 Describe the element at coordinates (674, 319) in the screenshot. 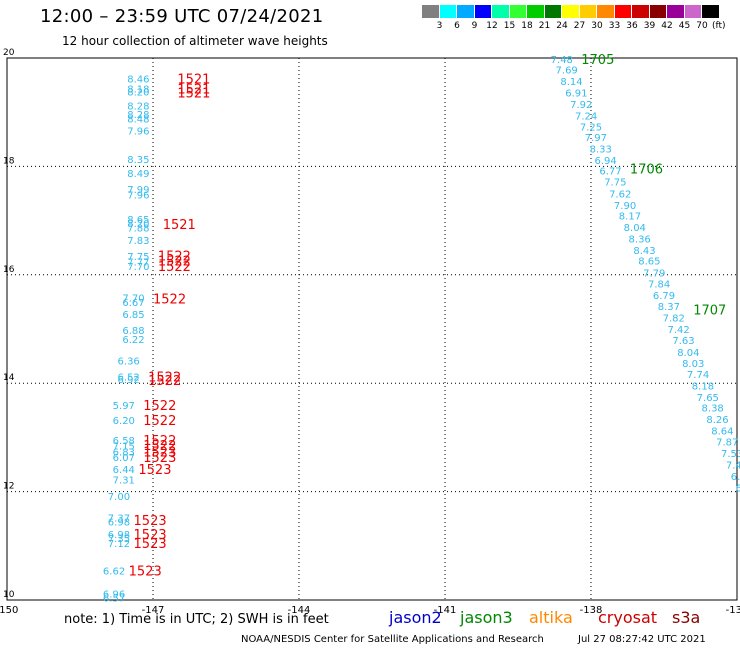

I see `wave-height-label: 7.82` at that location.